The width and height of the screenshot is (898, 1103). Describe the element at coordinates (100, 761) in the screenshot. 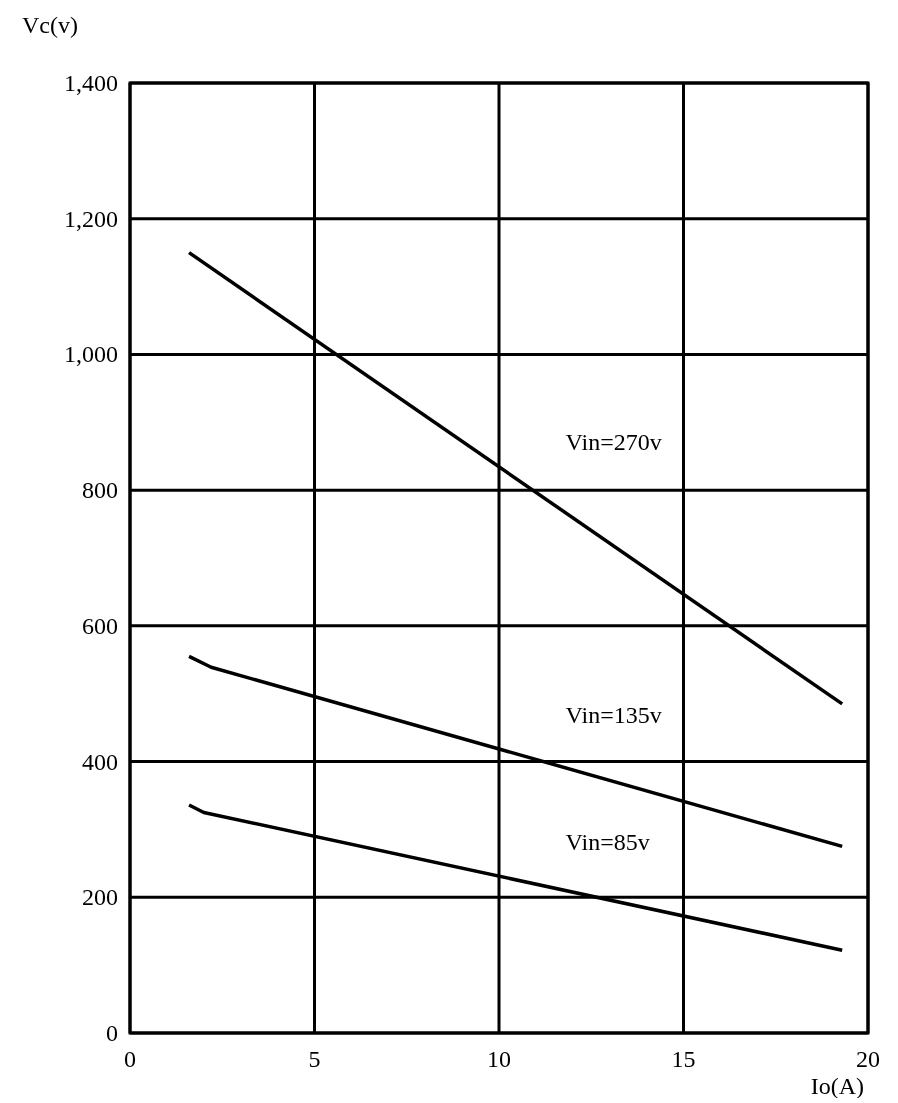

I see `y-tick-label: 400` at that location.